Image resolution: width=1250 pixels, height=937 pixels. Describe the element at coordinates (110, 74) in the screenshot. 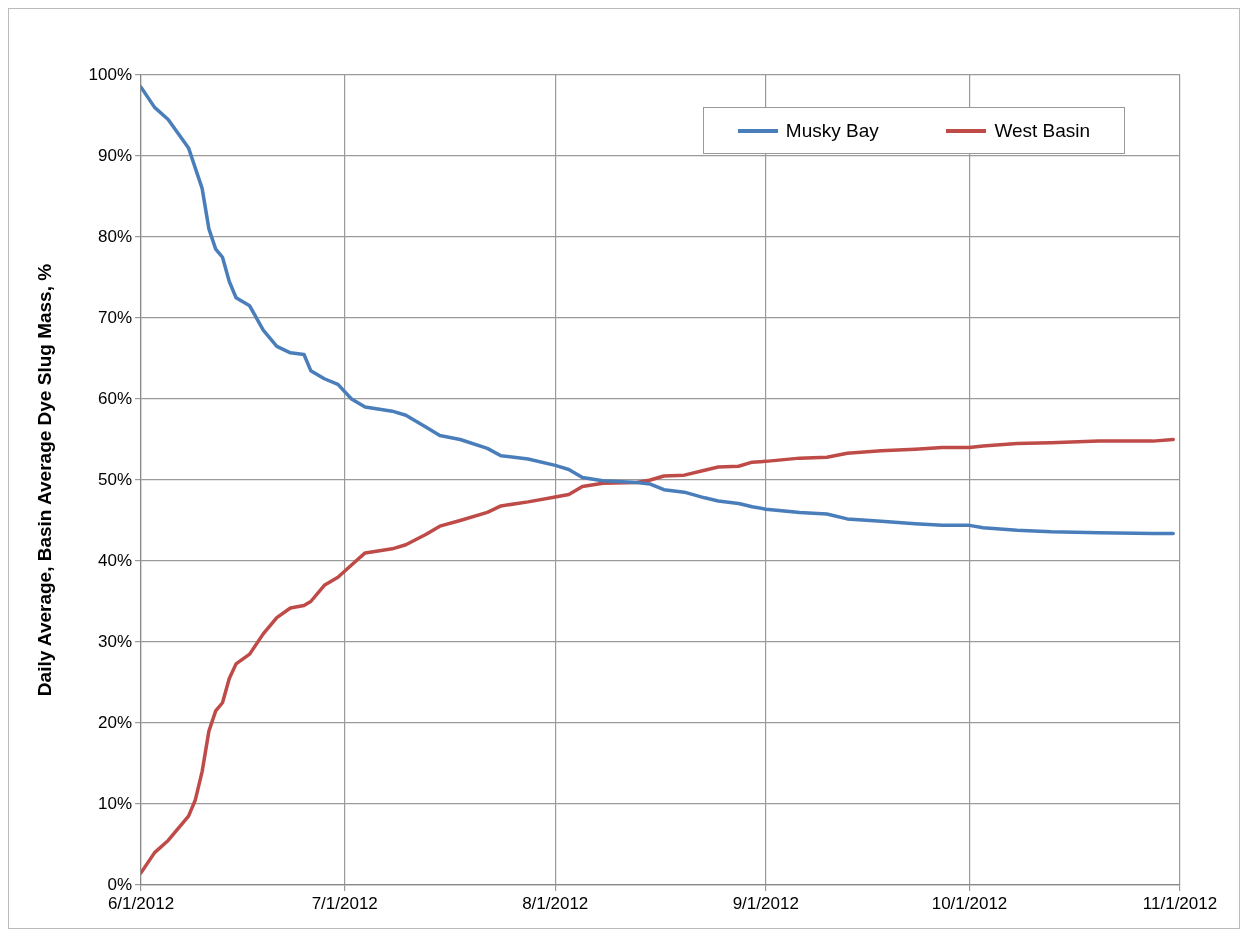

I see `y-tick-label: 100%` at that location.